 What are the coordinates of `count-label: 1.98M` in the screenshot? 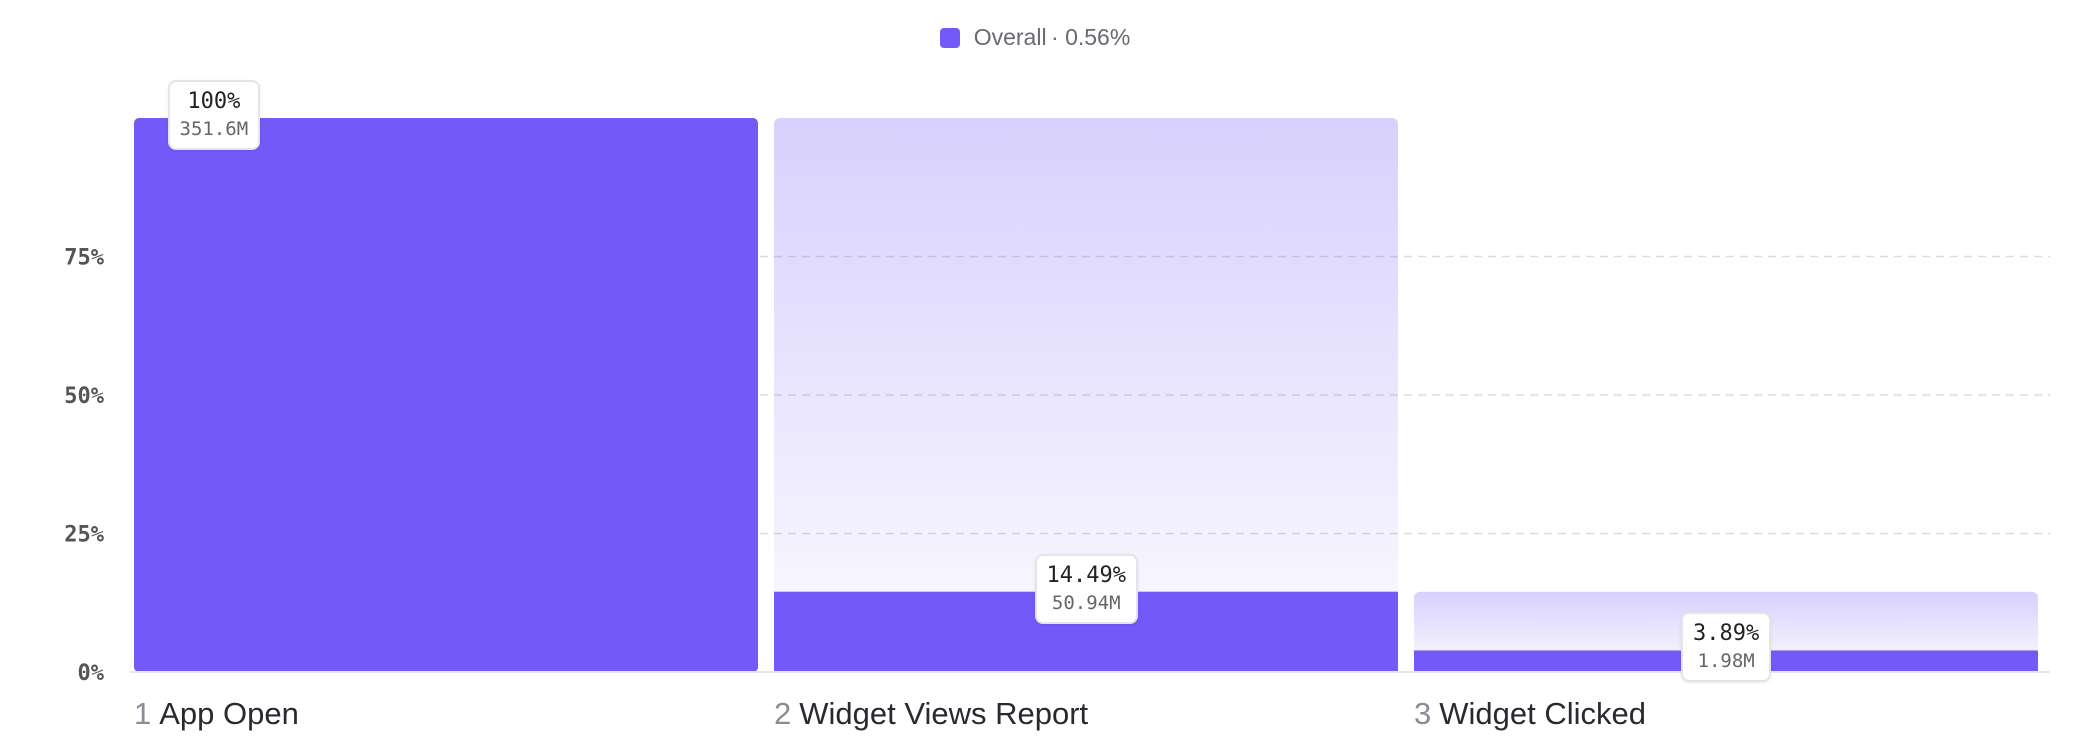 It's located at (1726, 661).